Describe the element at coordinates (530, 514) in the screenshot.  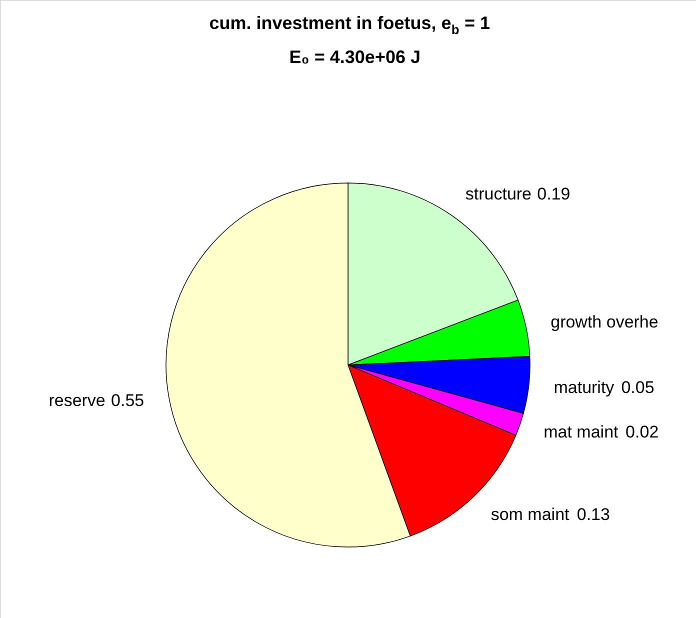
I see `slice-label: som maint` at that location.